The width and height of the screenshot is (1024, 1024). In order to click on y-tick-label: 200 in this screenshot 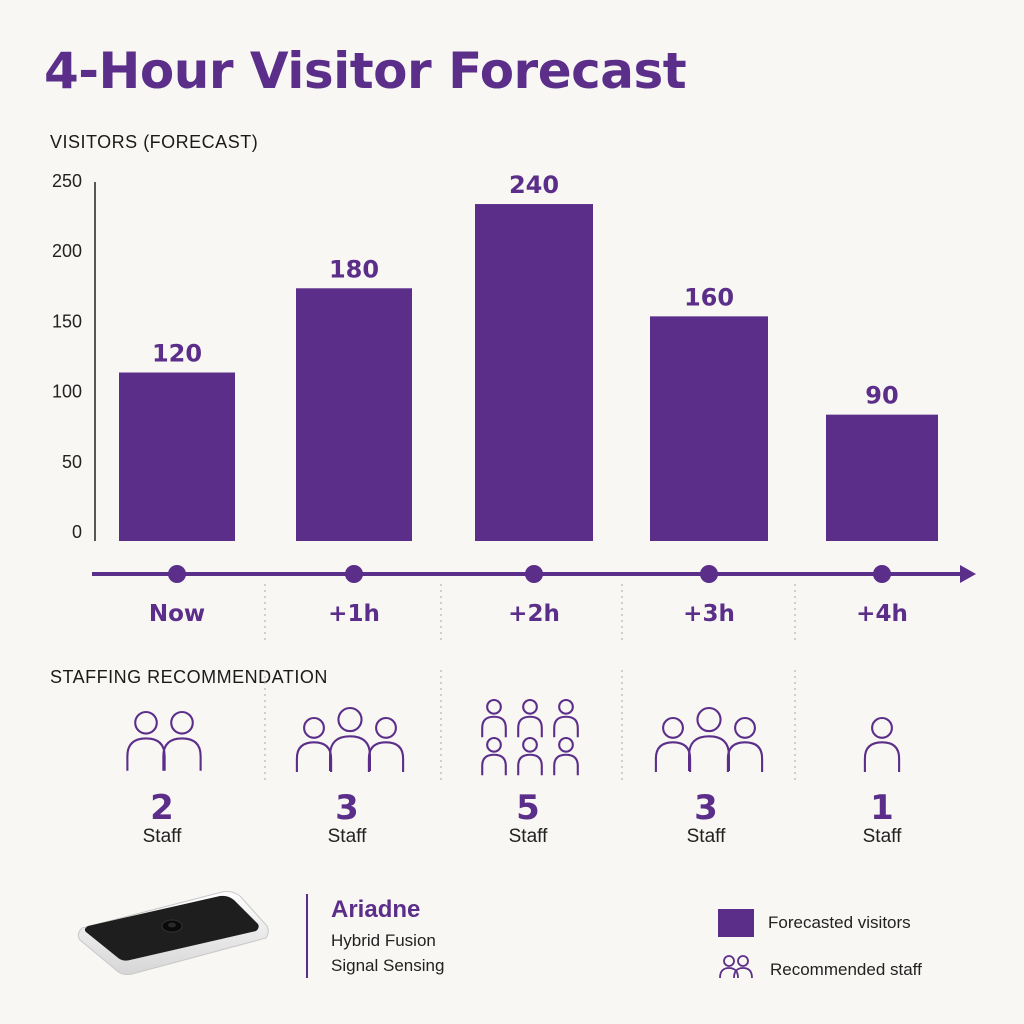, I will do `click(67, 251)`.